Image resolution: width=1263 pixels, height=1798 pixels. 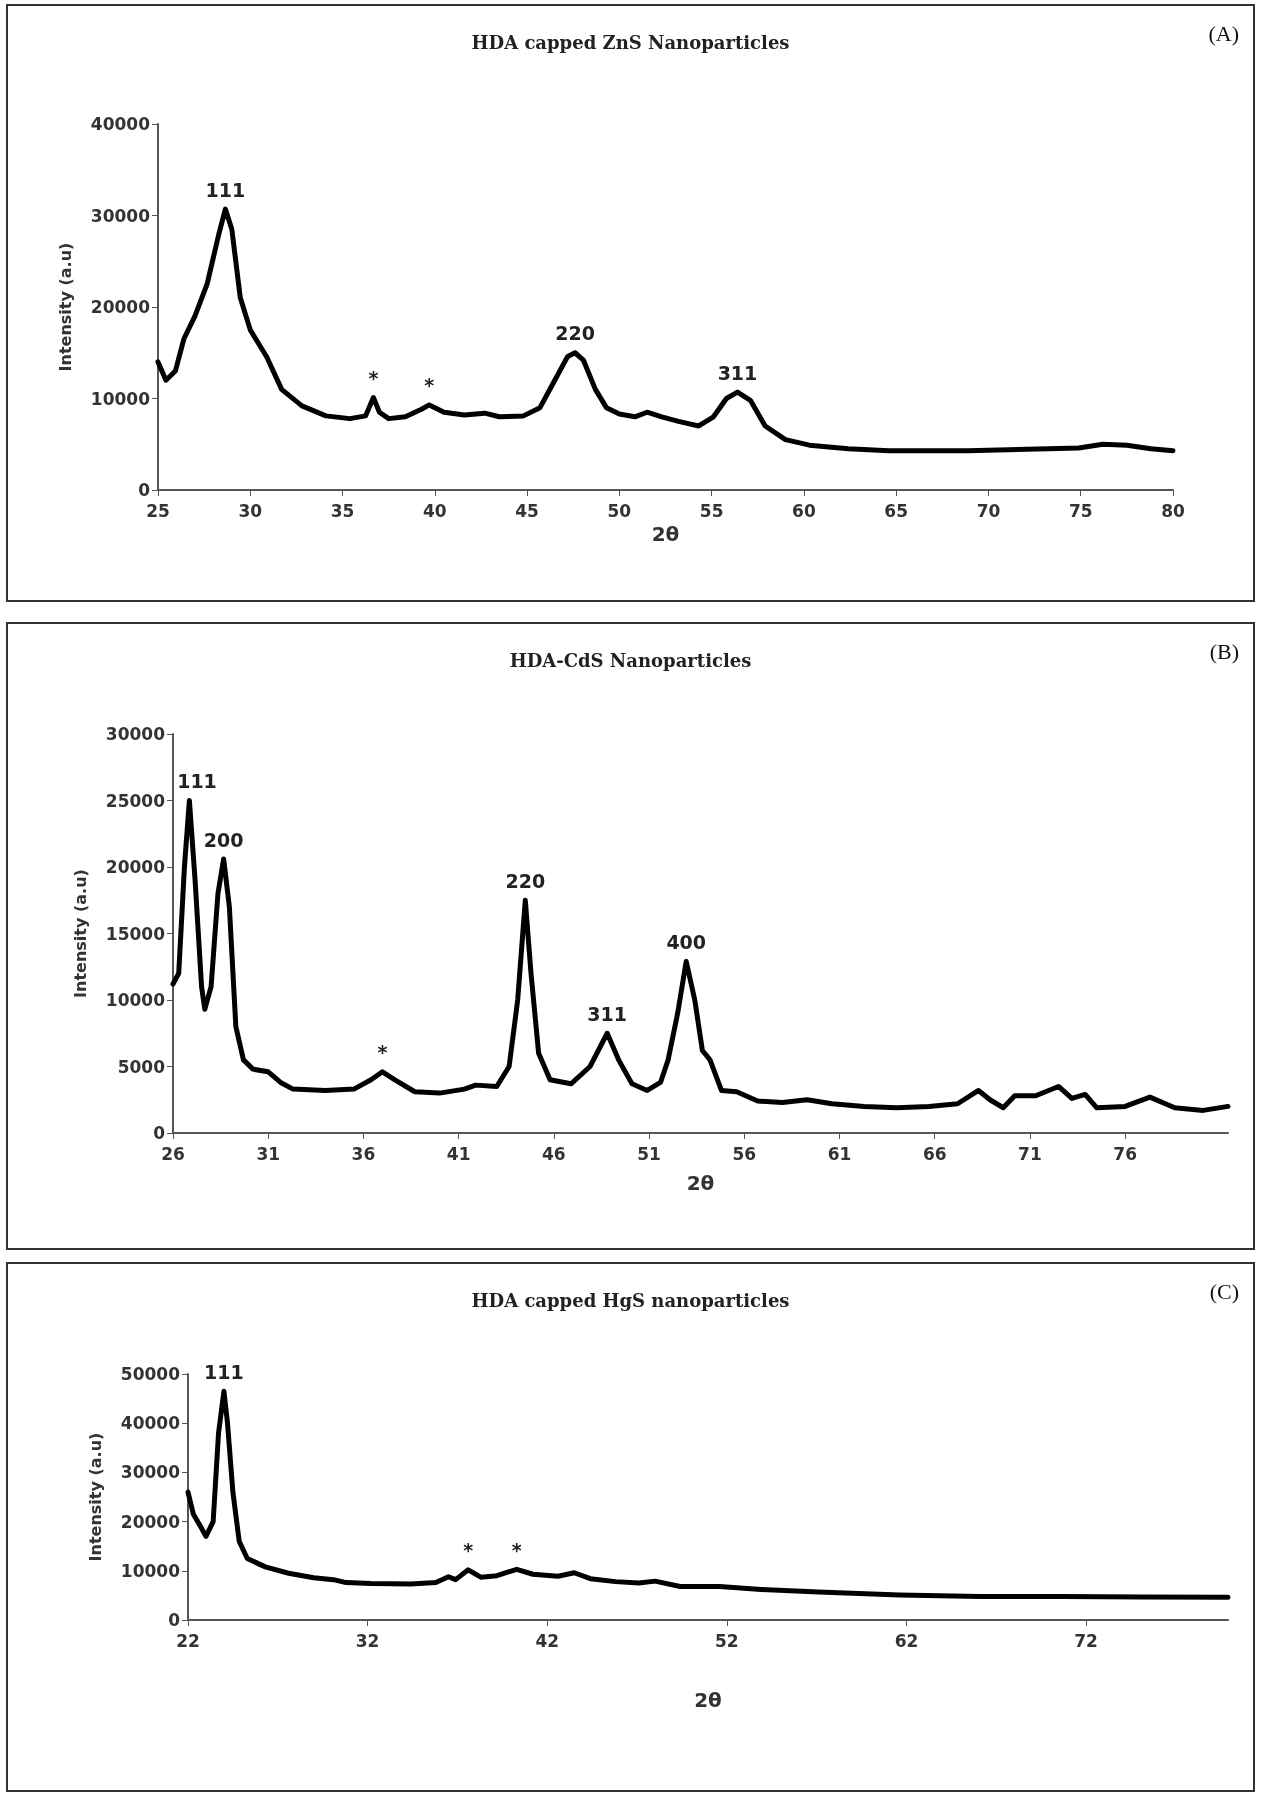 What do you see at coordinates (173, 1153) in the screenshot?
I see `x-tick-label: 26` at bounding box center [173, 1153].